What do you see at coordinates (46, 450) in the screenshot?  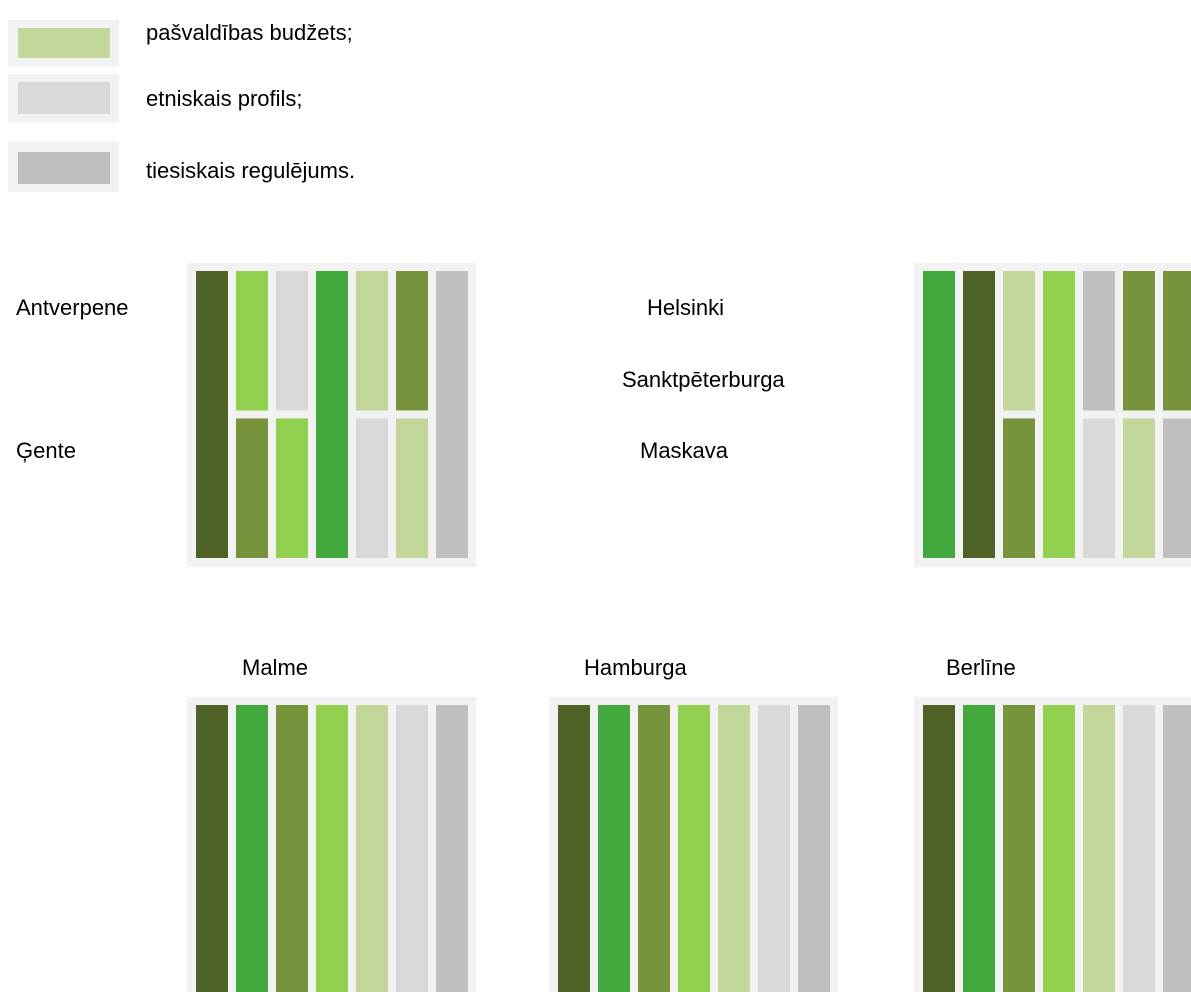 I see `city-label: Ģente` at bounding box center [46, 450].